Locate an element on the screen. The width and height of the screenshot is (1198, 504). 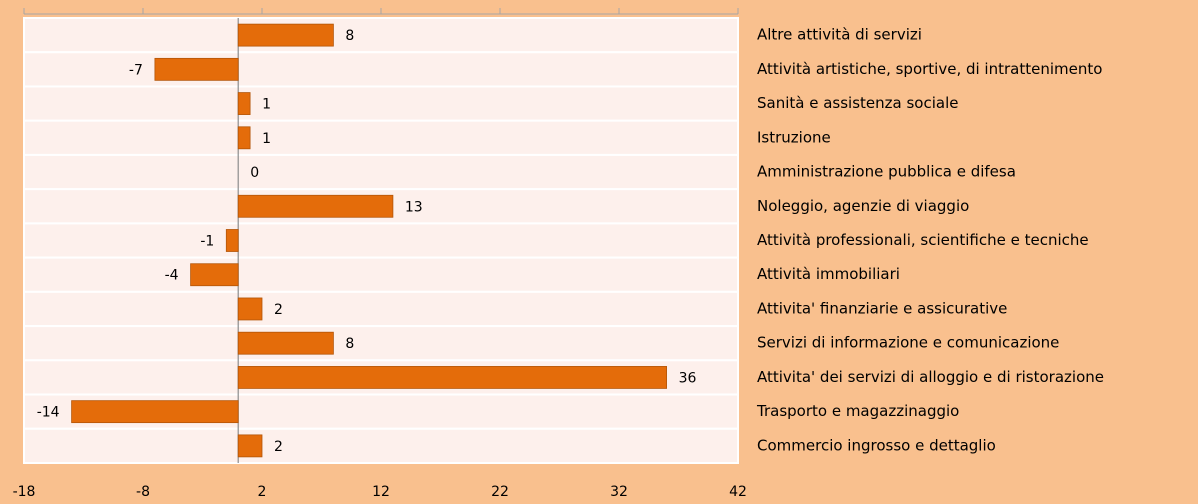
data-label: -4 is located at coordinates (172, 276).